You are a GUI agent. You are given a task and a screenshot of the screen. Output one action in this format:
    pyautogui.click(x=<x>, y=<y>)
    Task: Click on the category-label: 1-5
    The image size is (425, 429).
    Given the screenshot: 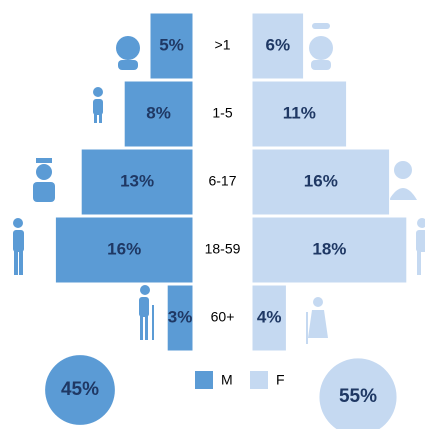 What is the action you would take?
    pyautogui.click(x=222, y=113)
    